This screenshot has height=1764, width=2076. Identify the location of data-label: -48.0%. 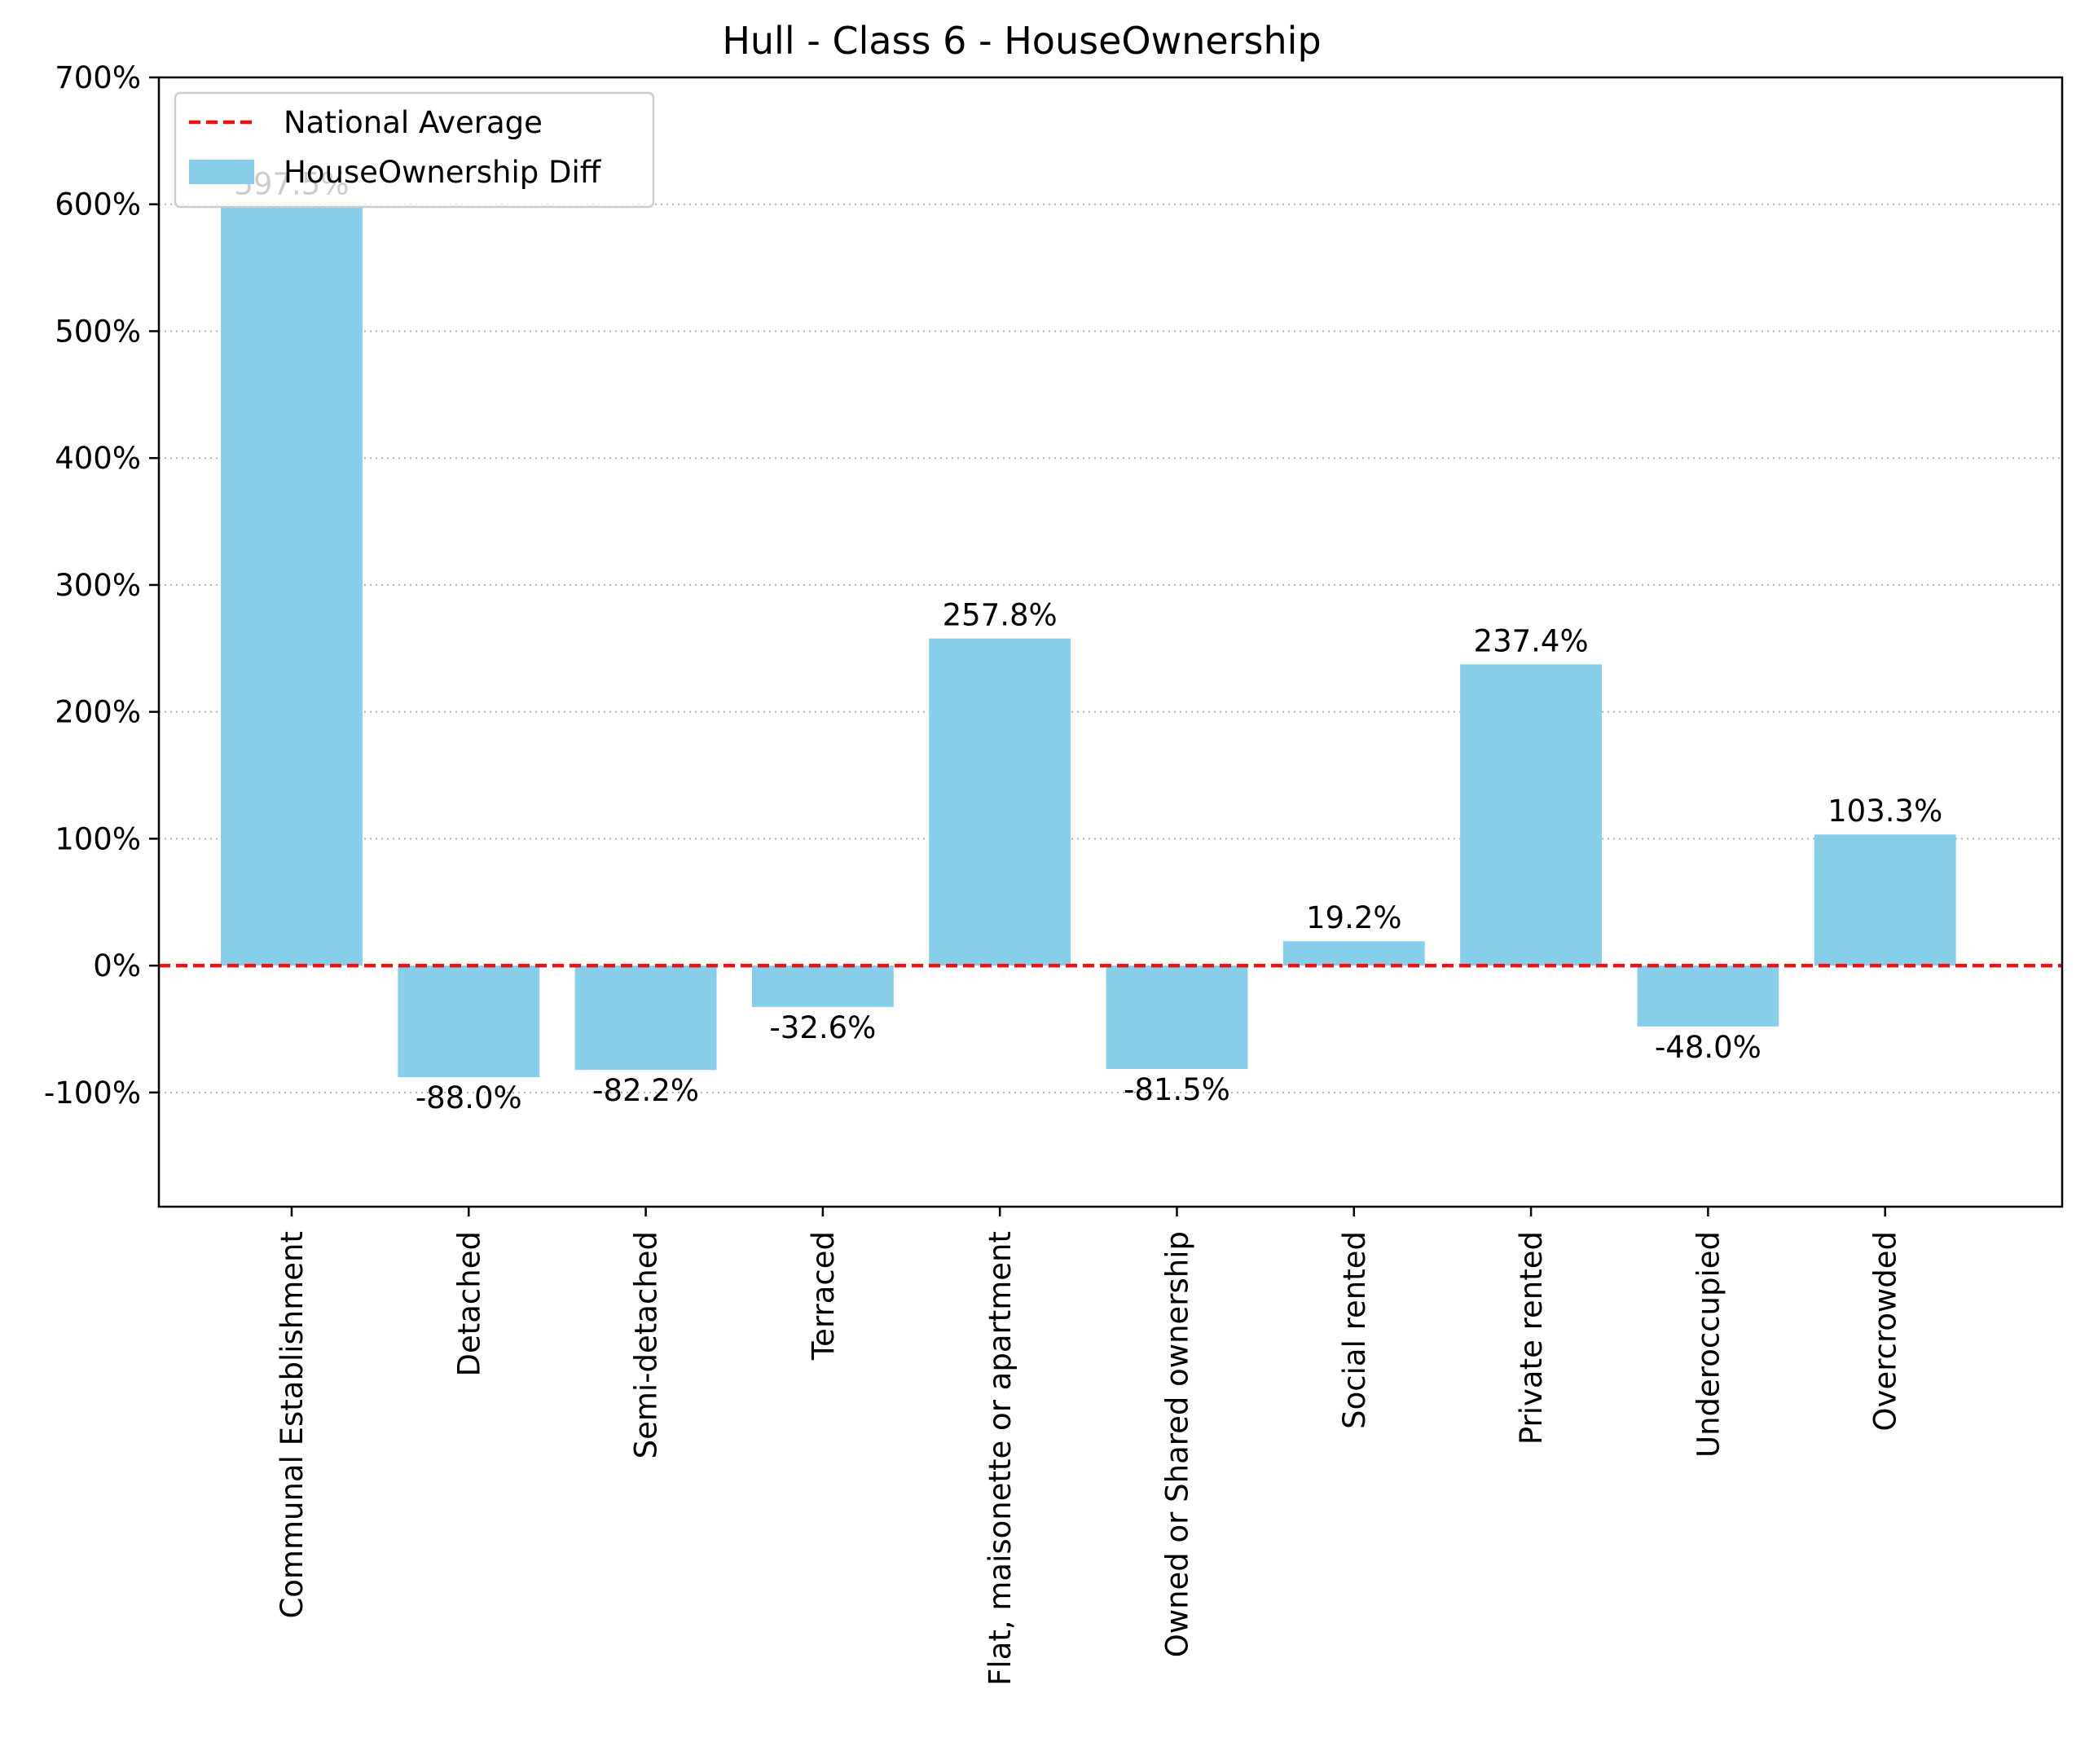
(1708, 1047).